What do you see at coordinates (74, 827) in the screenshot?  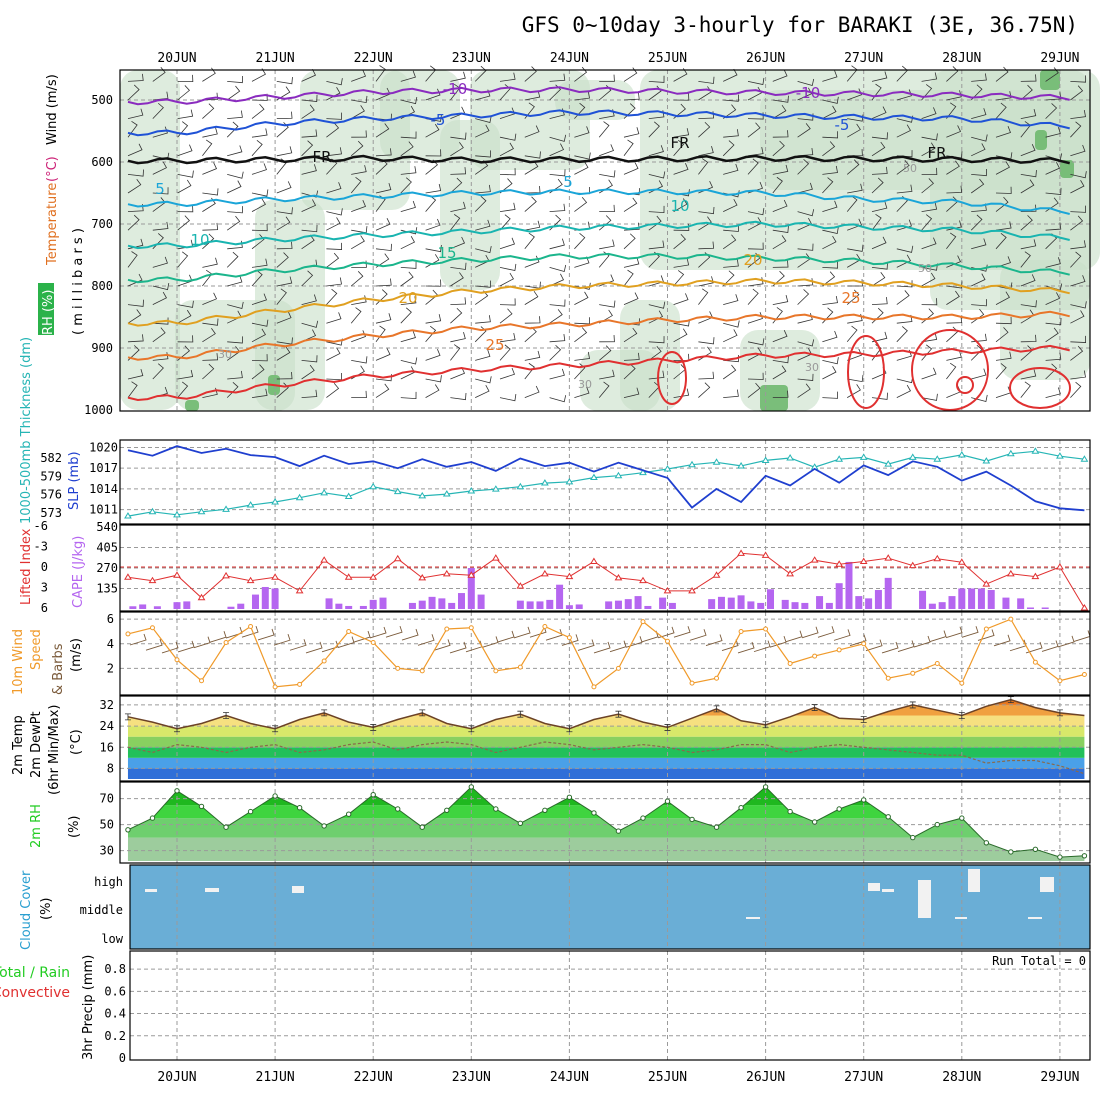 I see `ylabel-rh2m-unit: (%)` at bounding box center [74, 827].